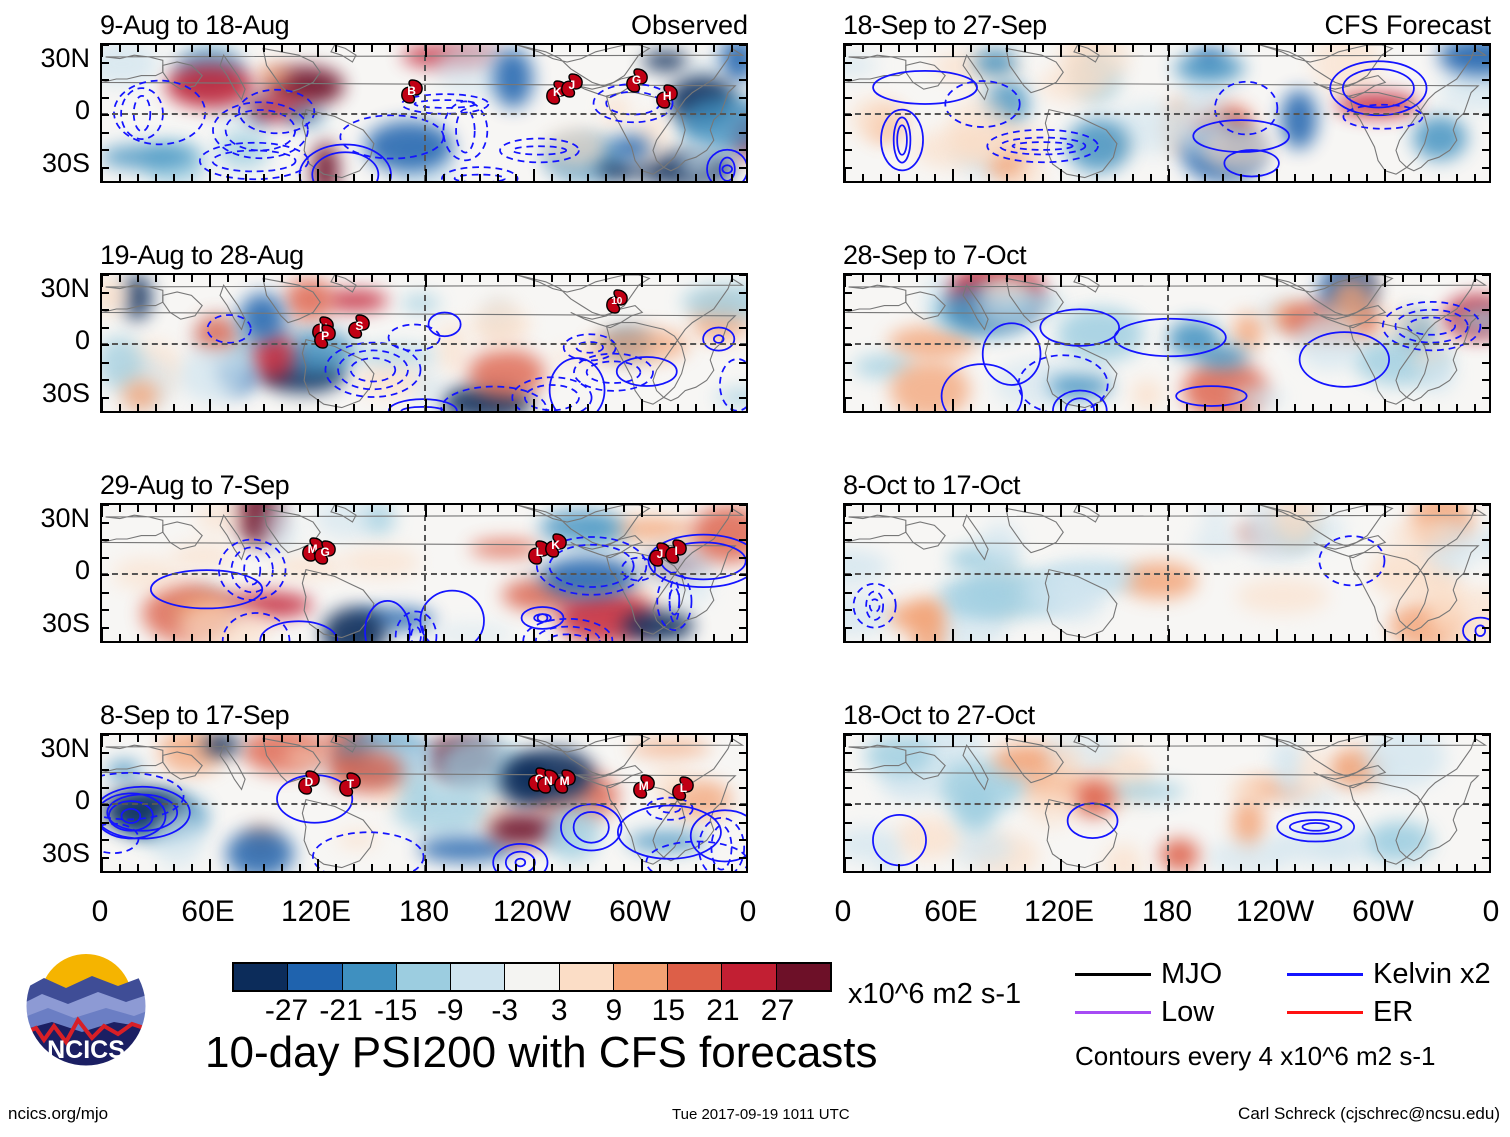  I want to click on storm-marker: K, so click(556, 545).